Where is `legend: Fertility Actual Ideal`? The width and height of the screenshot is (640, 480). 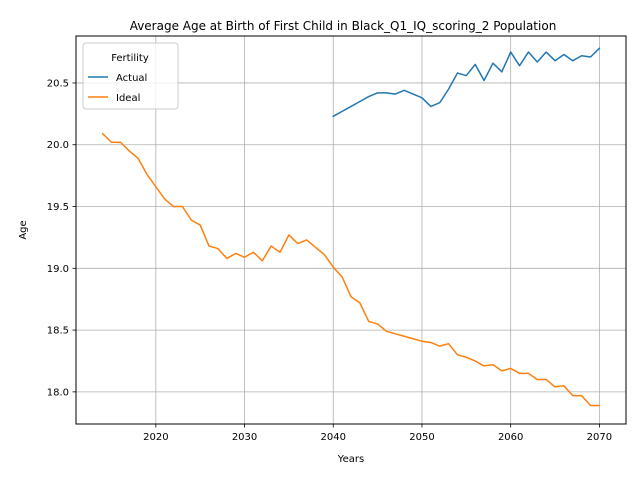
legend: Fertility Actual Ideal is located at coordinates (130, 76).